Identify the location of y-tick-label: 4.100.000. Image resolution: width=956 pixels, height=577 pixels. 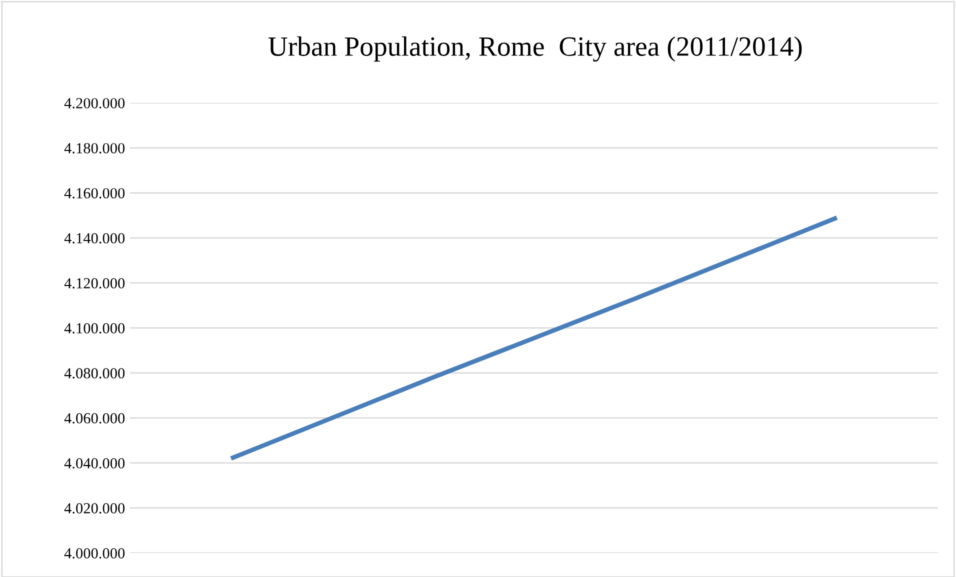
(94, 328).